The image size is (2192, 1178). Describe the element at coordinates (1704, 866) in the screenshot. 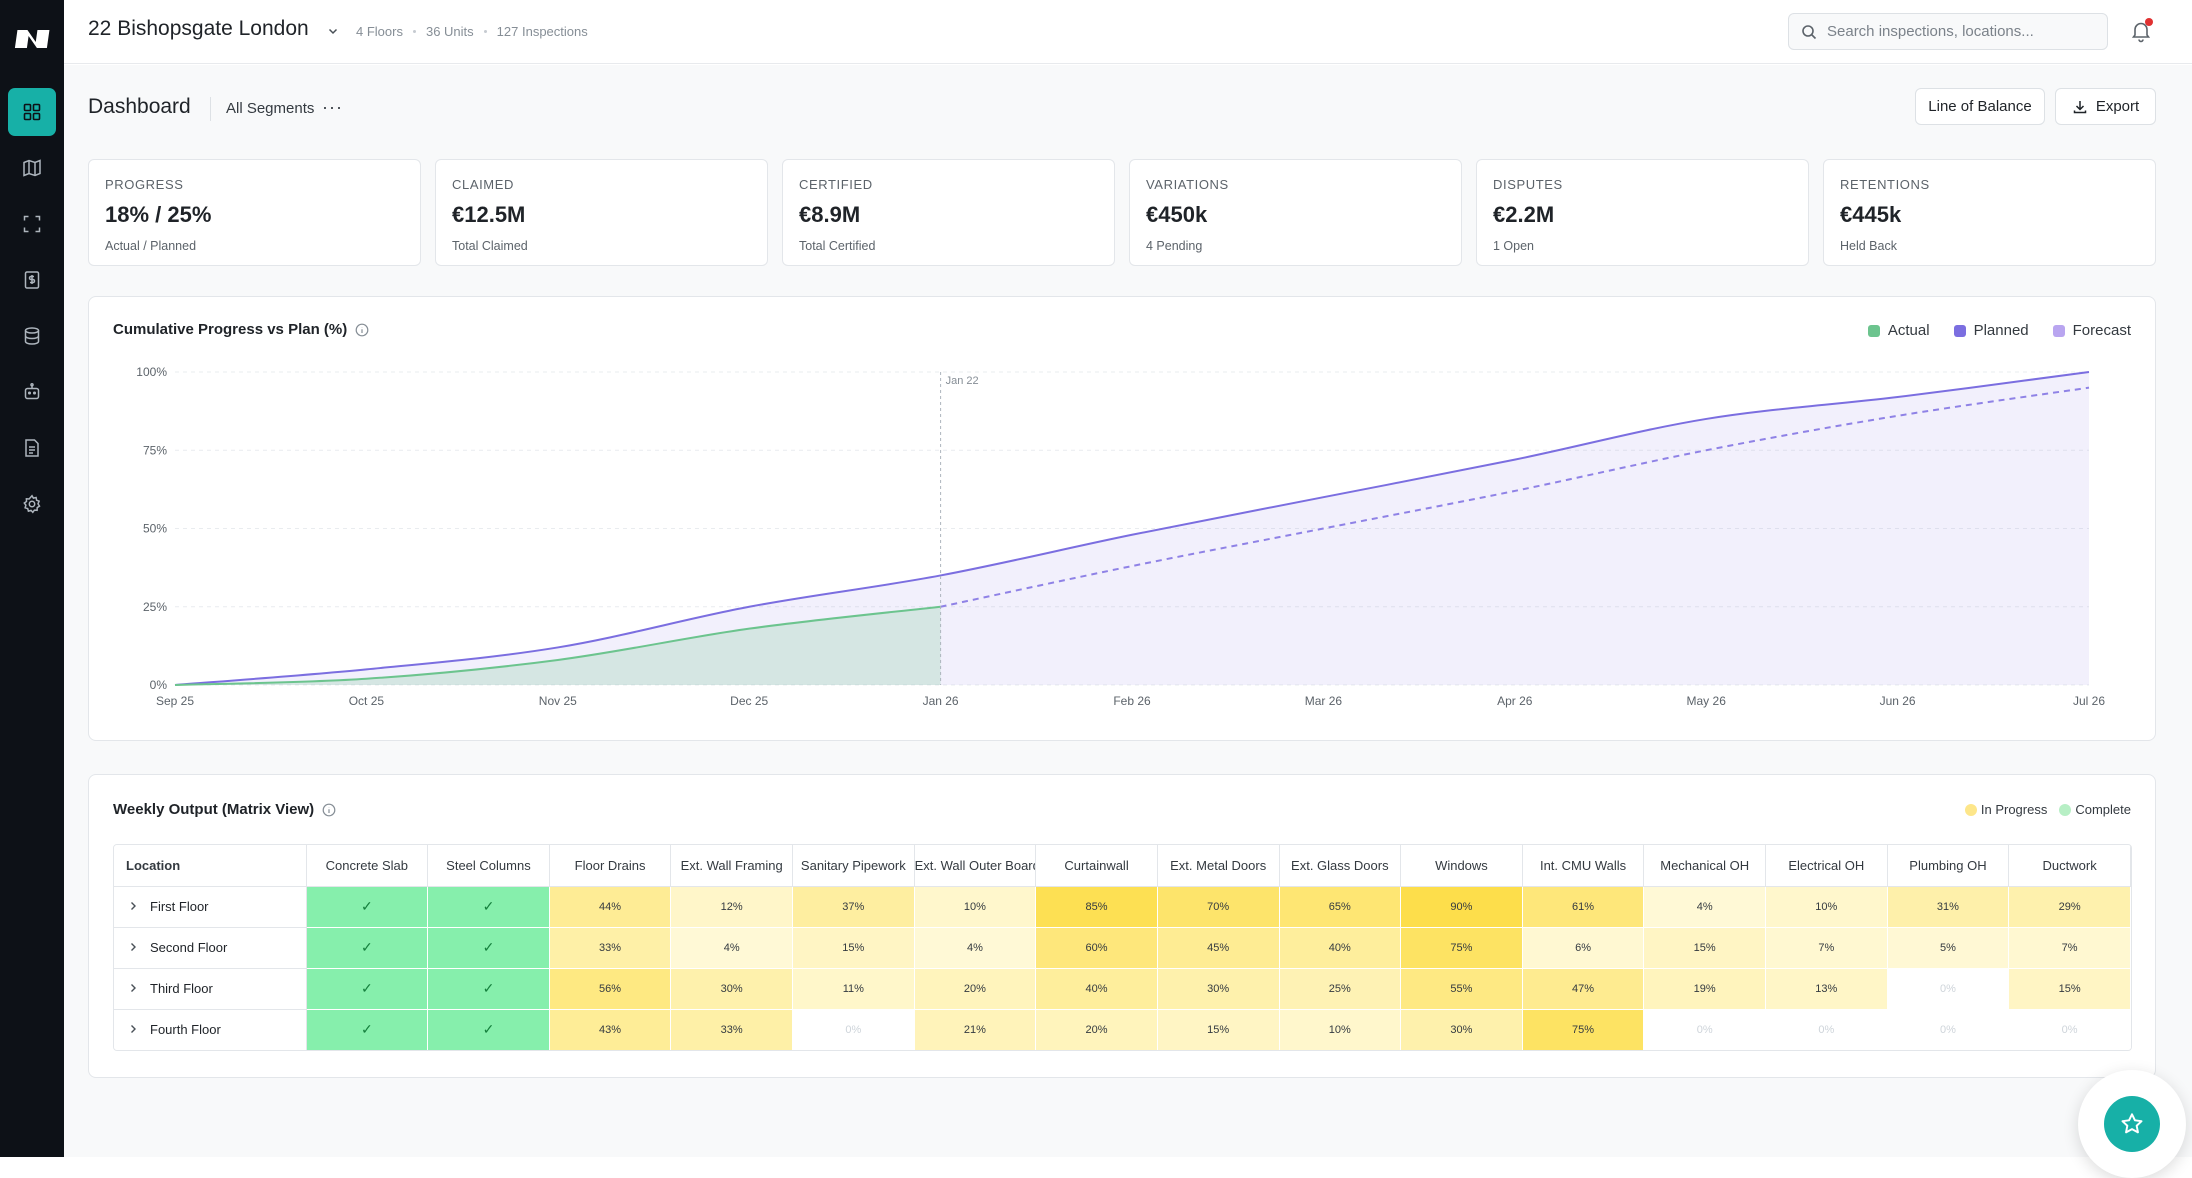

I see `column-header: Mechanical OH` at that location.